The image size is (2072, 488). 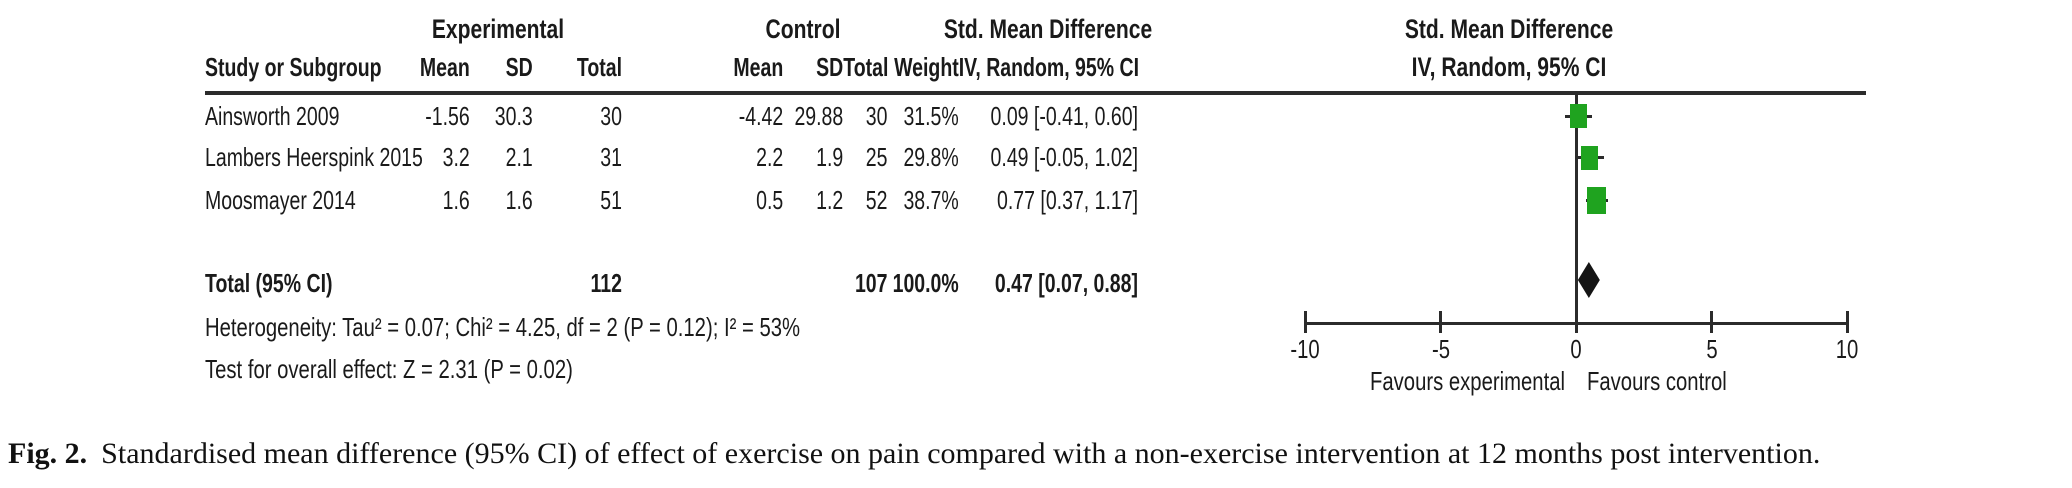 I want to click on axis-tick-label: 5, so click(x=1711, y=349).